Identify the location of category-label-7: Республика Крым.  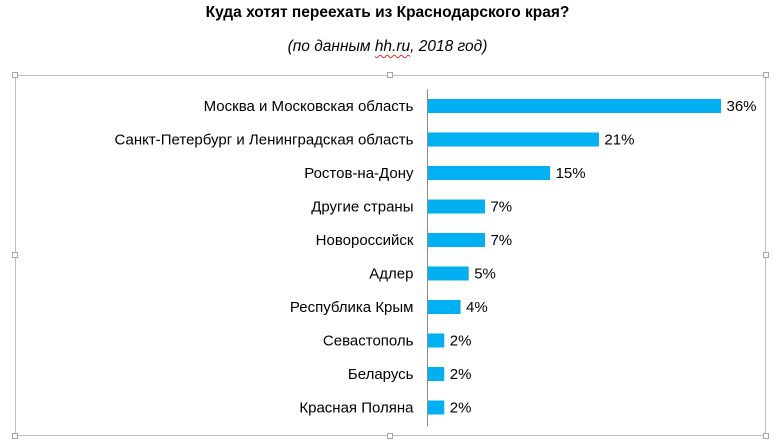
(352, 307).